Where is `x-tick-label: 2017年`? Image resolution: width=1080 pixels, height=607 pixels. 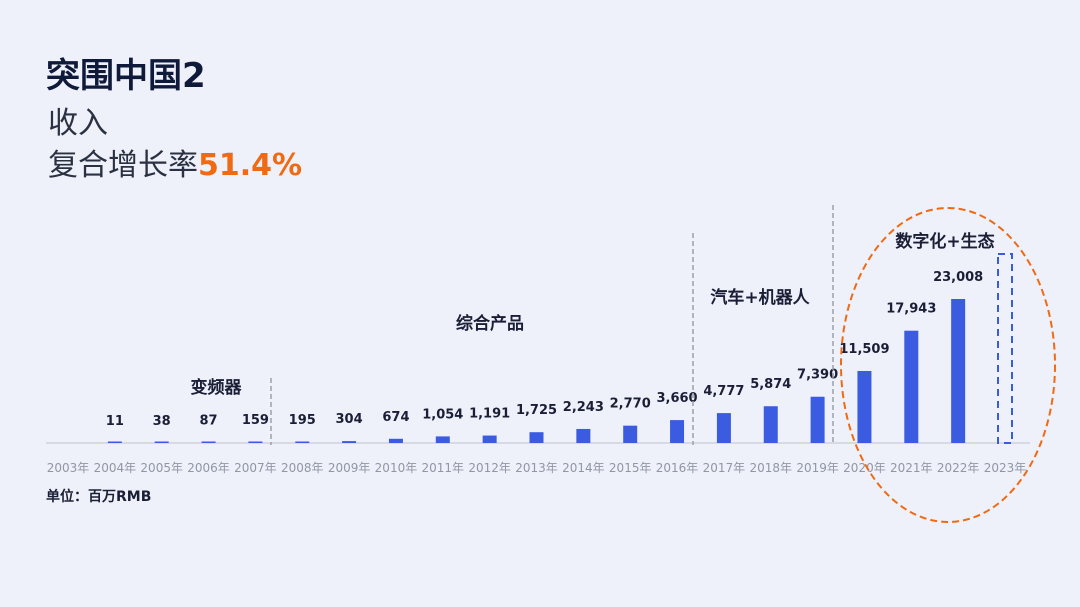
x-tick-label: 2017年 is located at coordinates (724, 468).